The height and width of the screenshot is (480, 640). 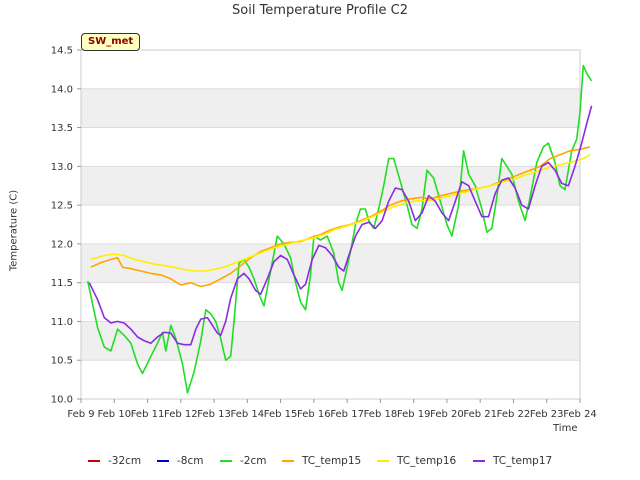 What do you see at coordinates (514, 414) in the screenshot?
I see `x-tick-label: Feb 22` at bounding box center [514, 414].